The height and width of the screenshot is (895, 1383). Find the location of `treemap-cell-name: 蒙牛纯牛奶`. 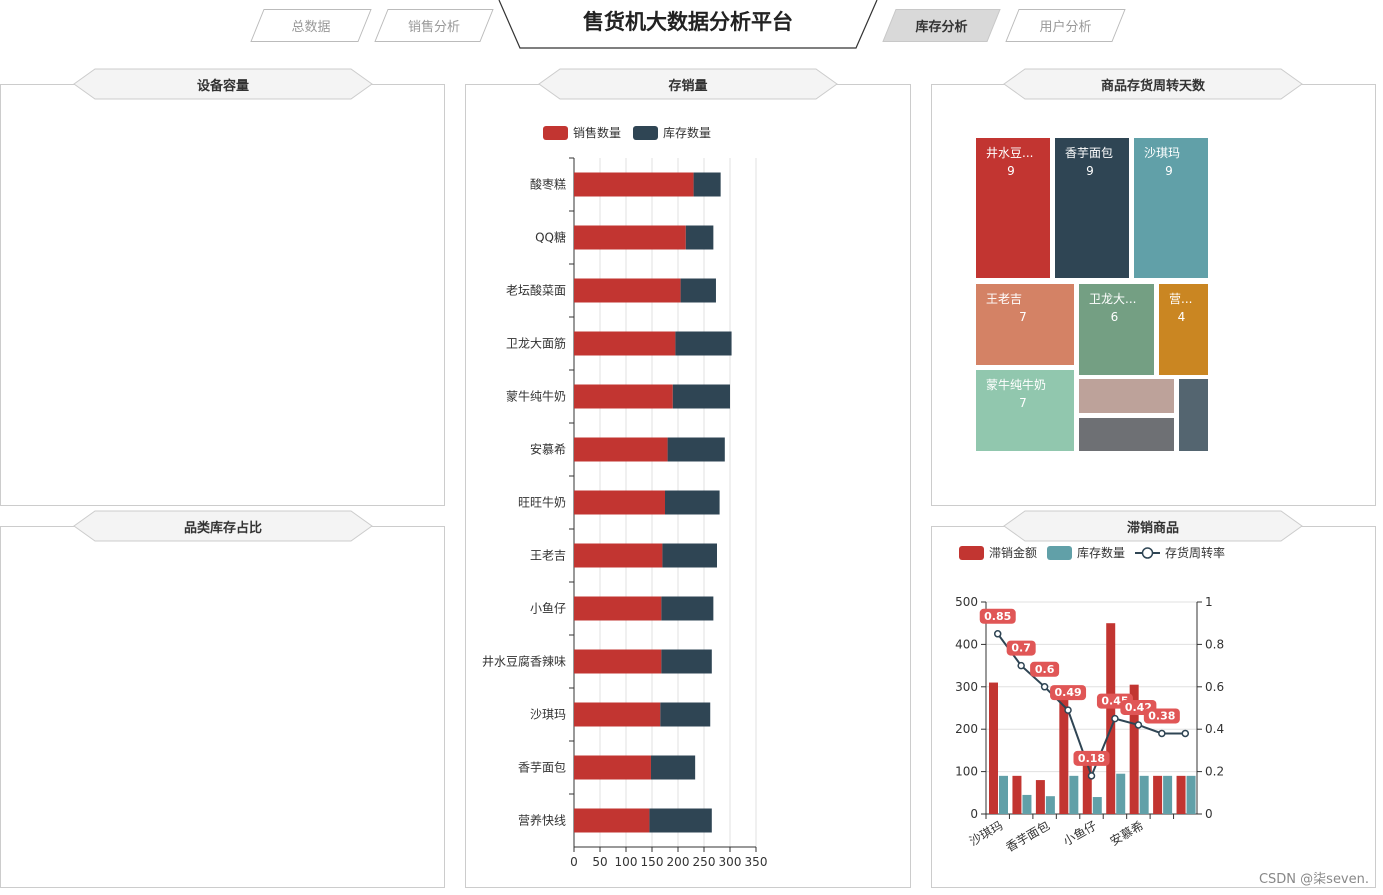

treemap-cell-name: 蒙牛纯牛奶 is located at coordinates (1016, 384).